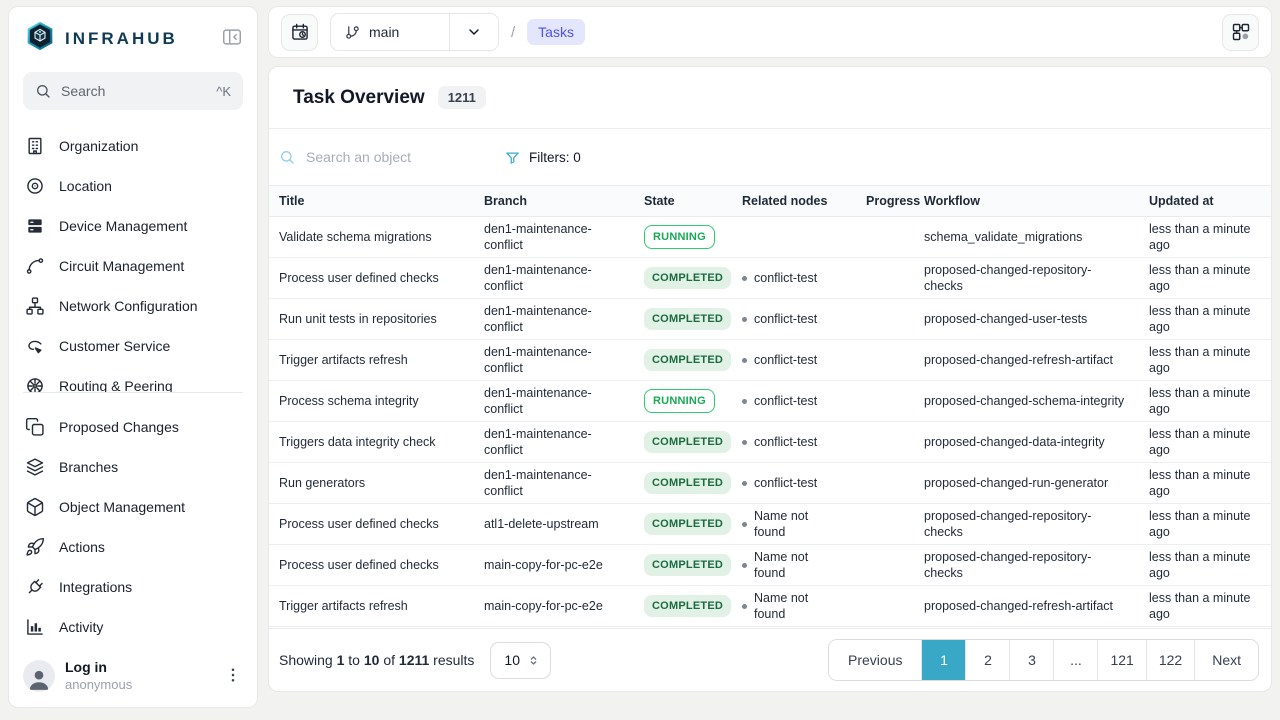  I want to click on workflow-graph-button, so click(1240, 32).